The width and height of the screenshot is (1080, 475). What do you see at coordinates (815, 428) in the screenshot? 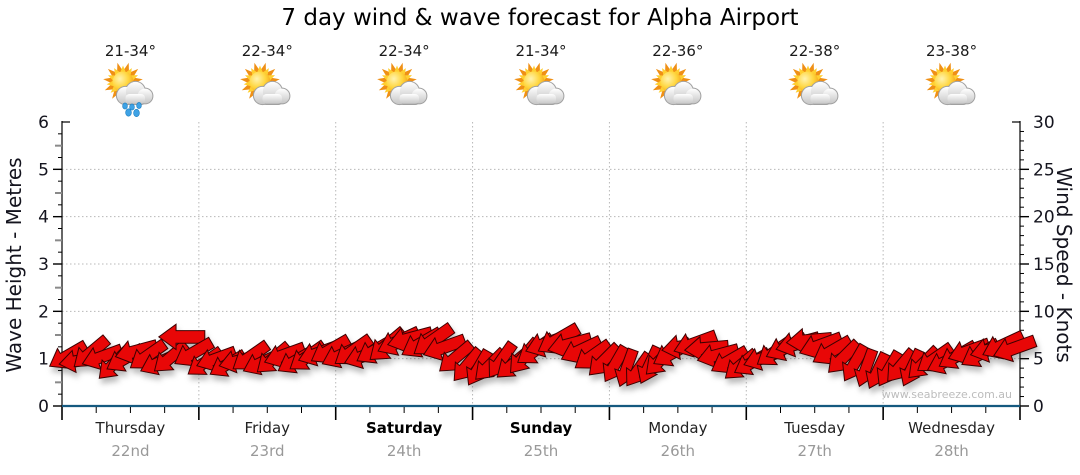
I see `day-name: Tuesday` at bounding box center [815, 428].